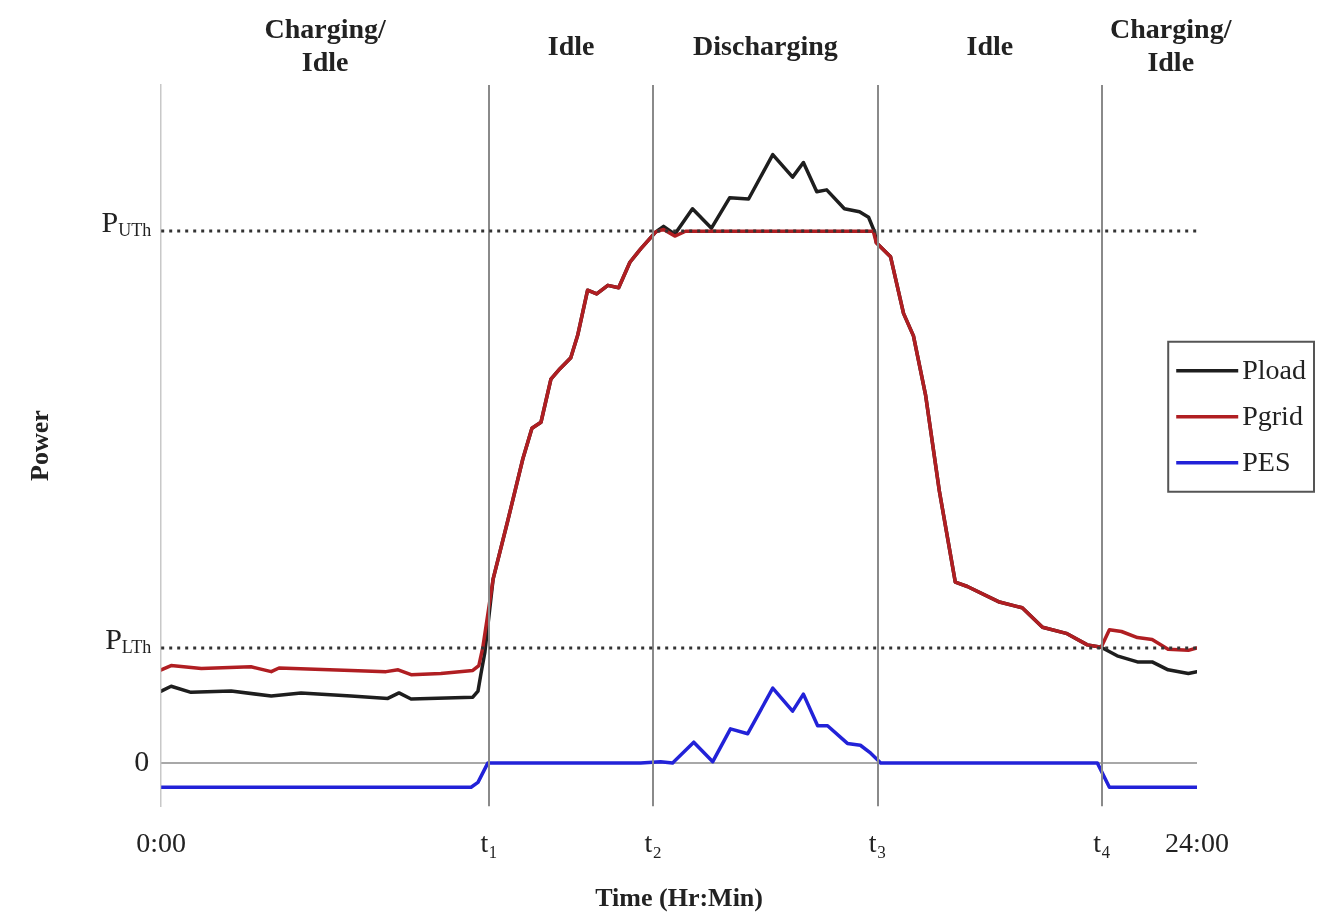 Image resolution: width=1322 pixels, height=915 pixels. Describe the element at coordinates (1266, 462) in the screenshot. I see `legend-label: PES` at that location.